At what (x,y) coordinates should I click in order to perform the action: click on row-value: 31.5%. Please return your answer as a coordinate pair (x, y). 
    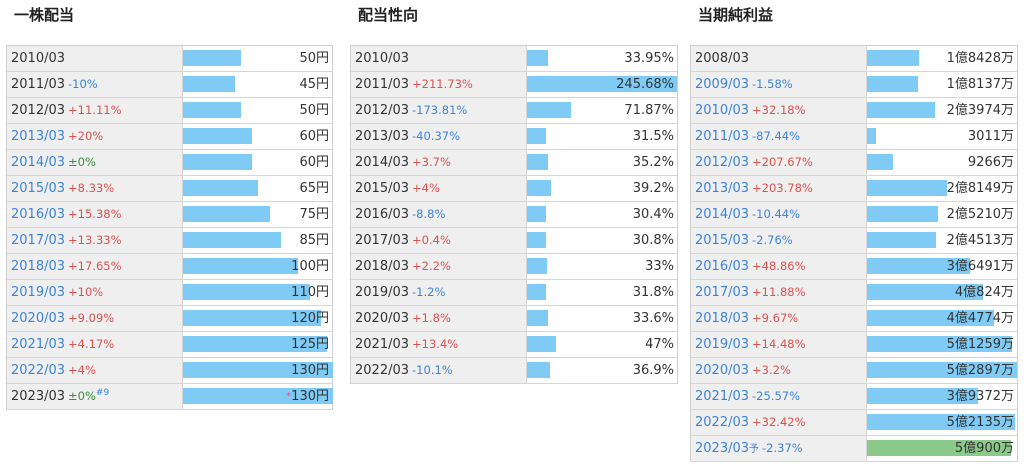
    Looking at the image, I should click on (653, 136).